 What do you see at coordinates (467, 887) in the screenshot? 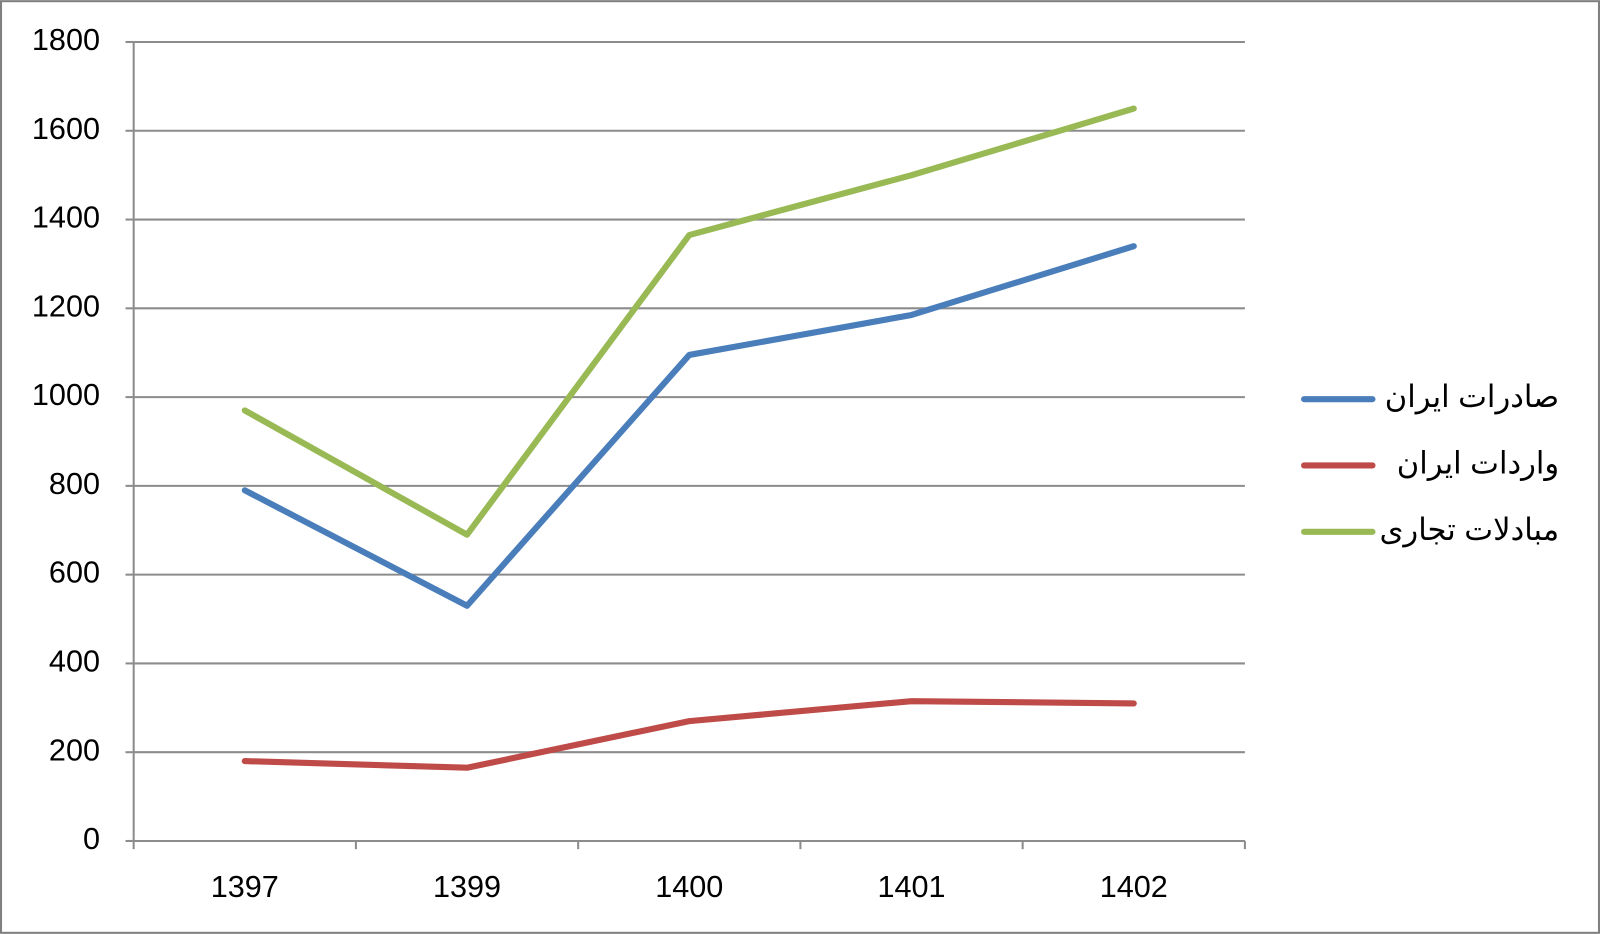
I see `x-tick-label: 1399` at bounding box center [467, 887].